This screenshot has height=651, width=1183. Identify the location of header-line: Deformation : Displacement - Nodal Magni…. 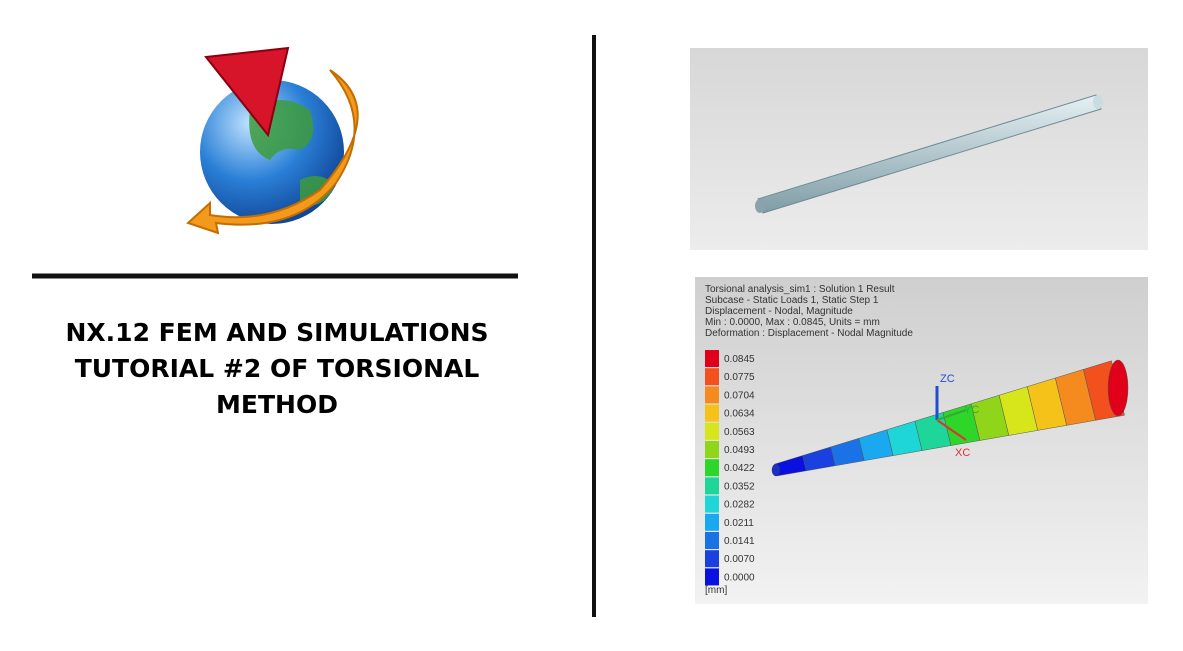
(809, 333).